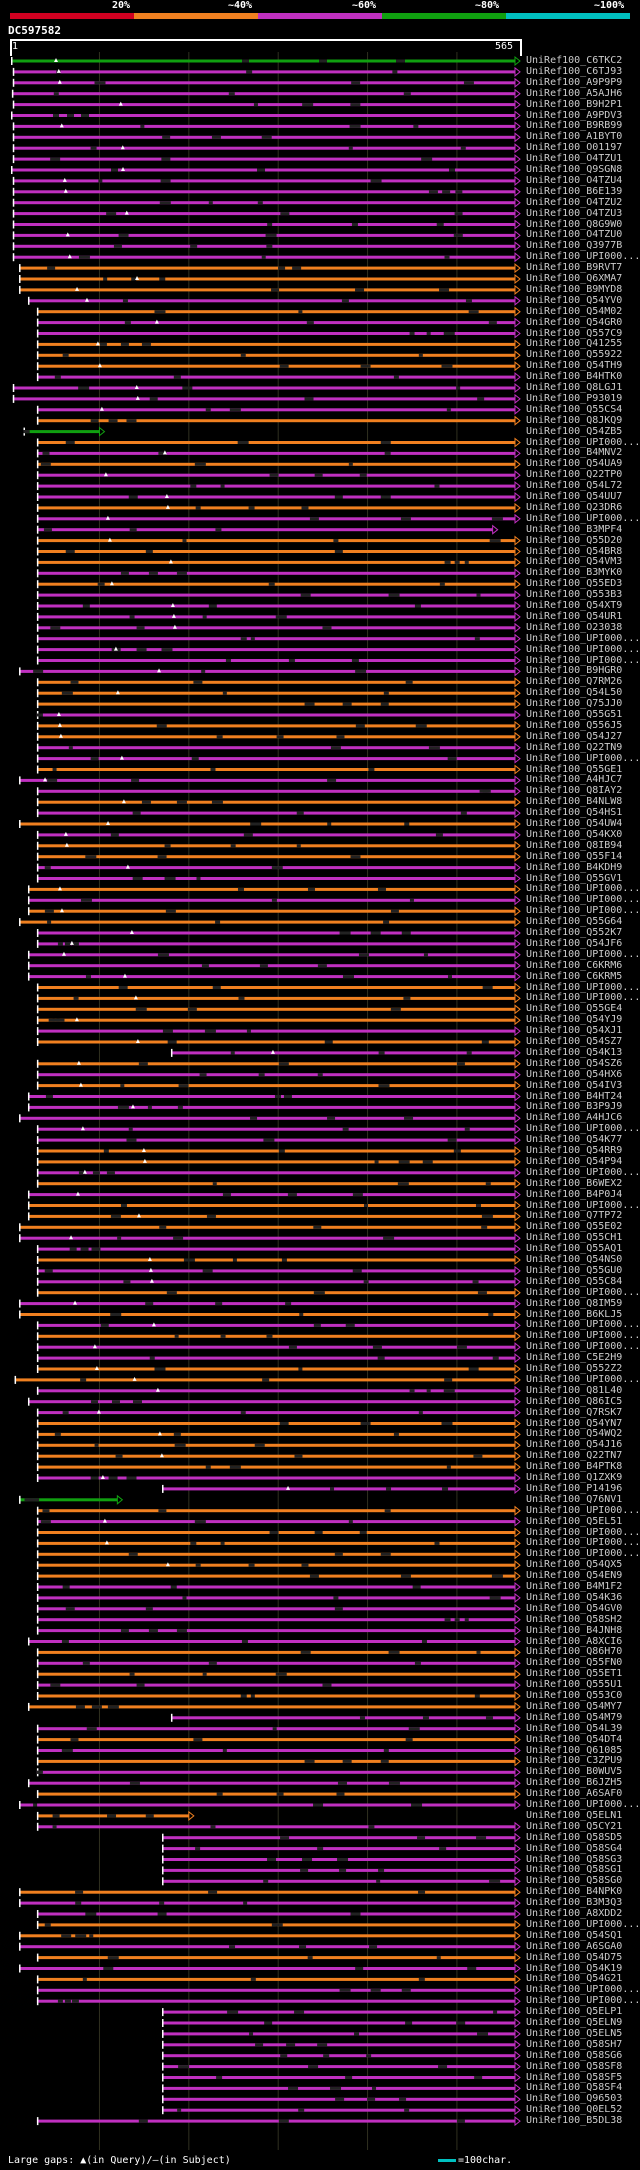  What do you see at coordinates (574, 1848) in the screenshot?
I see `hit-label: UniRef100_Q58SG4` at bounding box center [574, 1848].